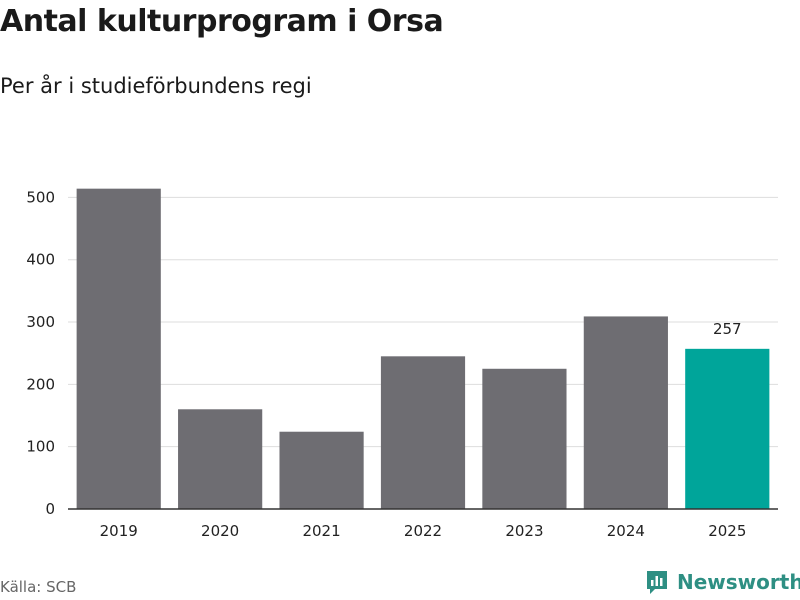 The width and height of the screenshot is (800, 600). Describe the element at coordinates (222, 21) in the screenshot. I see `chart-title: Antal kulturprogram i Orsa` at that location.